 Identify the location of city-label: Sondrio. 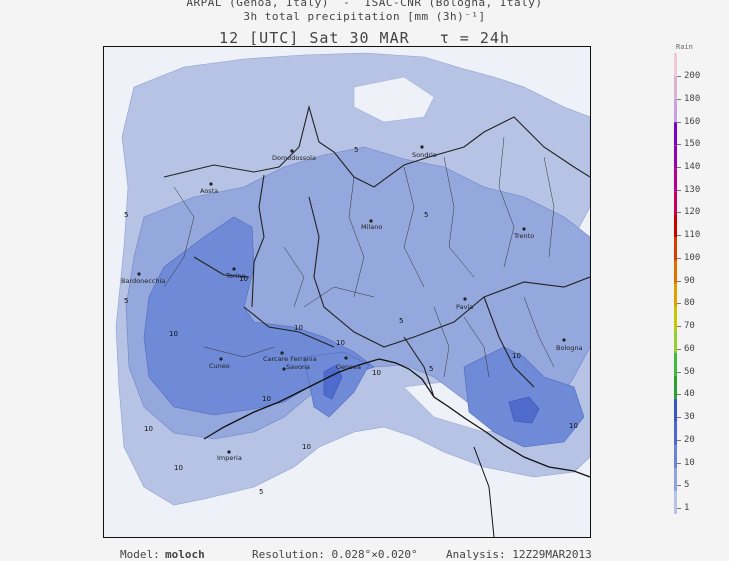
(424, 155).